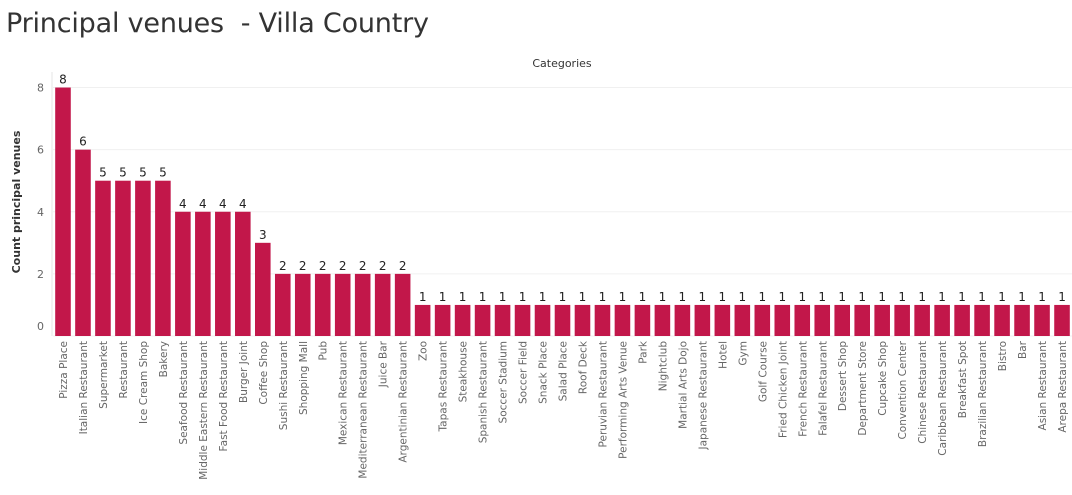 This screenshot has width=1072, height=495. I want to click on y-tick-label: 0, so click(40, 326).